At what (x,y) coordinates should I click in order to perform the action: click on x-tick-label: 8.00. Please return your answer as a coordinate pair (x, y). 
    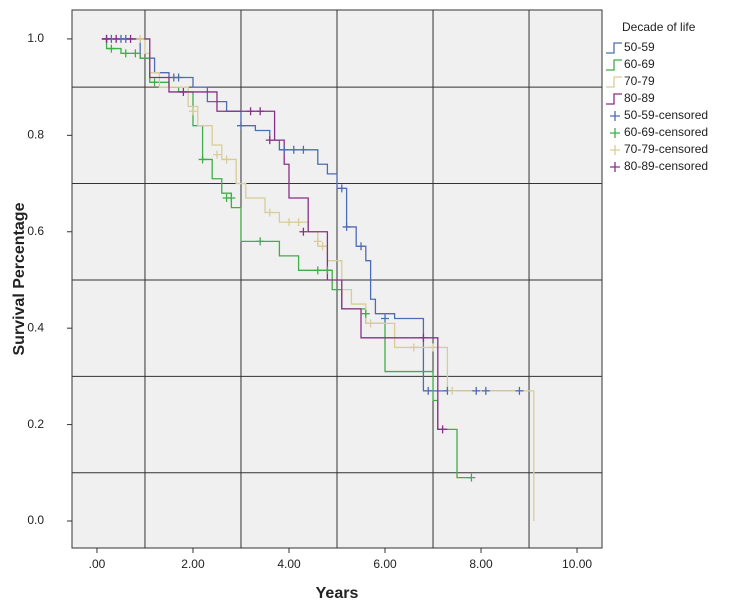
    Looking at the image, I should click on (481, 564).